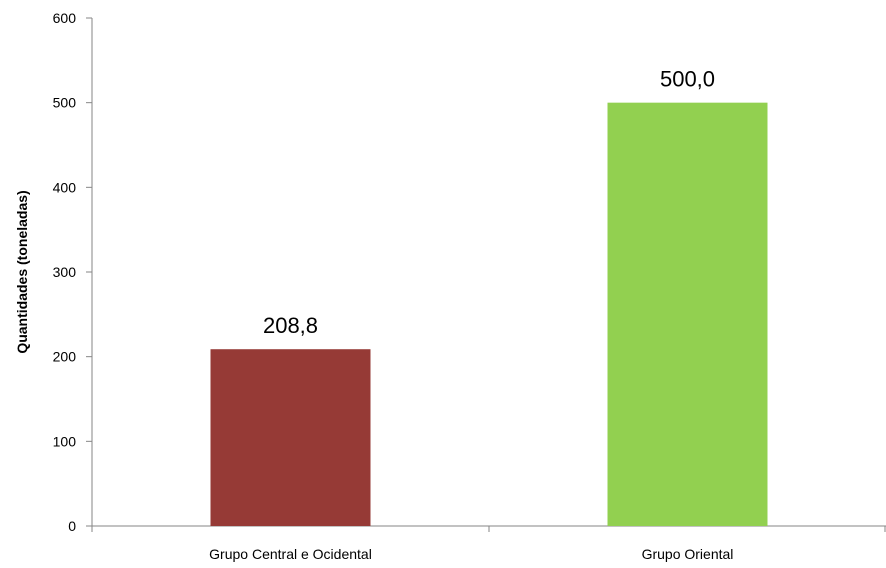 This screenshot has height=568, width=886. I want to click on y-tick-label: 500, so click(65, 103).